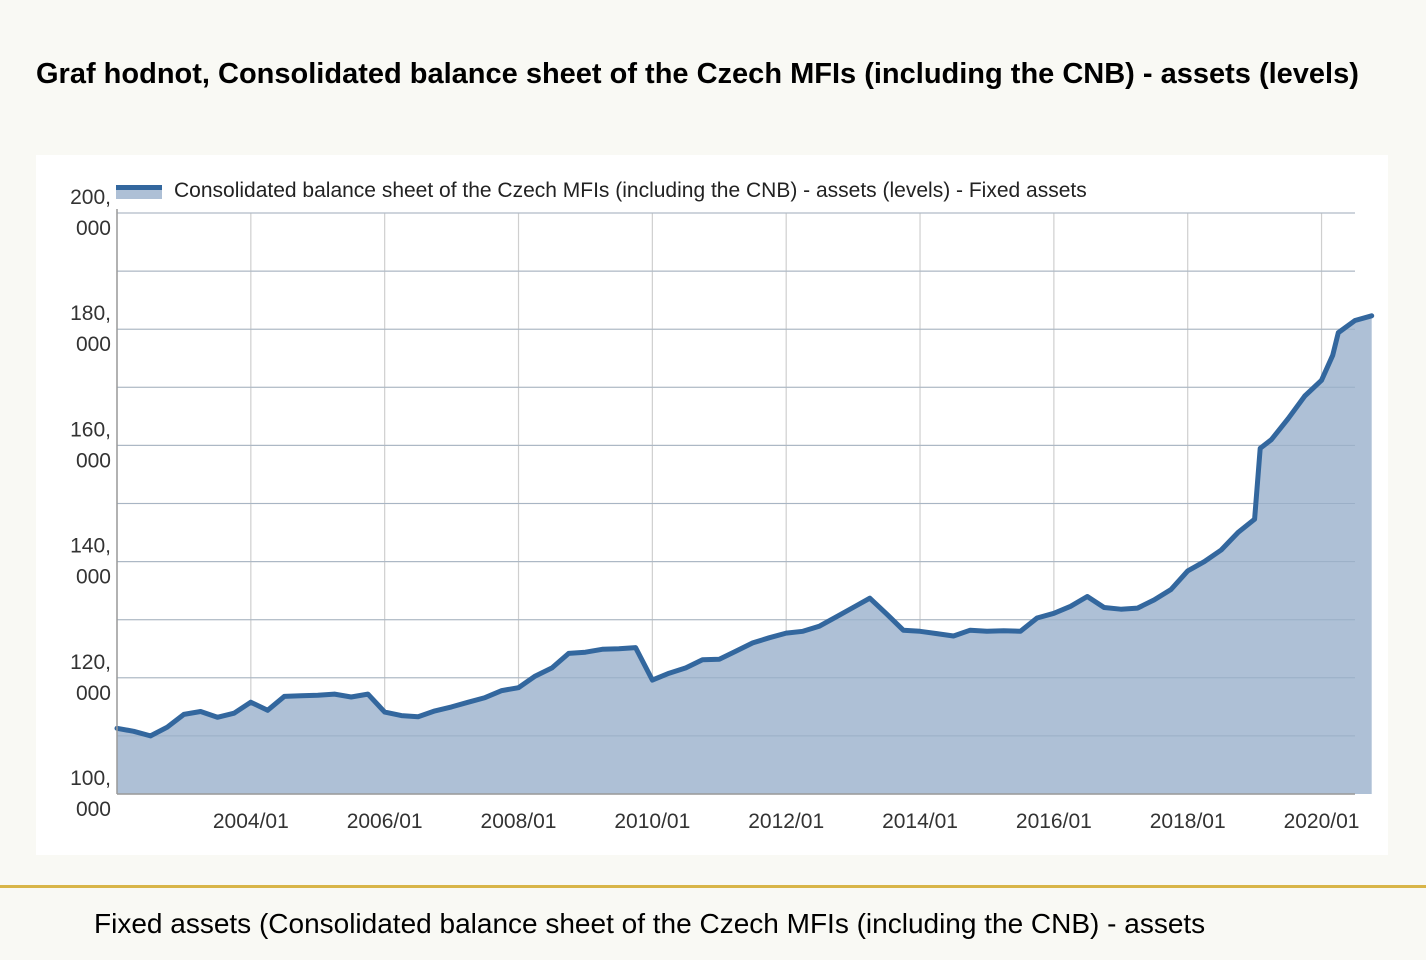 The height and width of the screenshot is (960, 1426). Describe the element at coordinates (90, 562) in the screenshot. I see `y-tick-label: 140, 000` at that location.